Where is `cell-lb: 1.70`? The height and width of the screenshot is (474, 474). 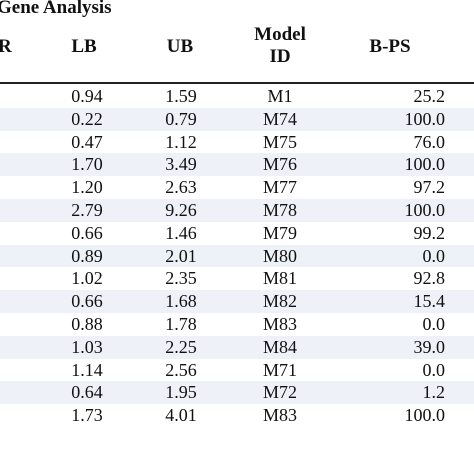 cell-lb: 1.70 is located at coordinates (87, 164).